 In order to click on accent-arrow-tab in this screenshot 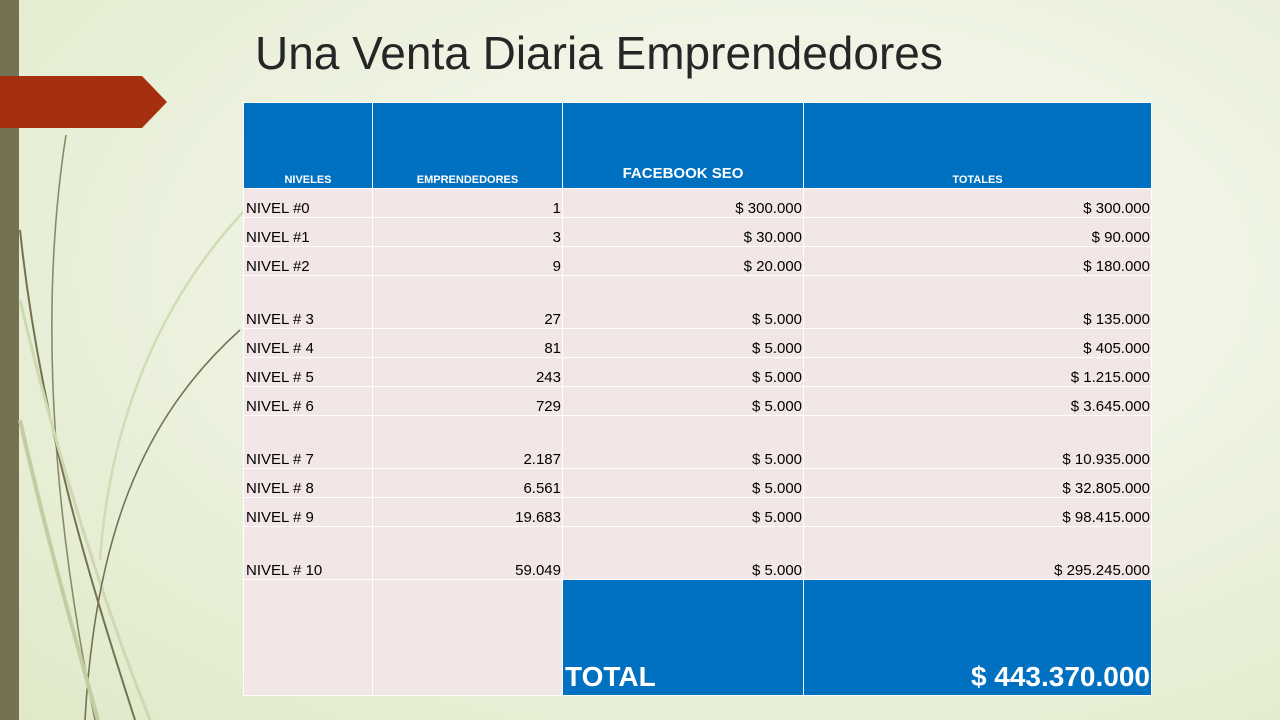, I will do `click(83, 102)`.